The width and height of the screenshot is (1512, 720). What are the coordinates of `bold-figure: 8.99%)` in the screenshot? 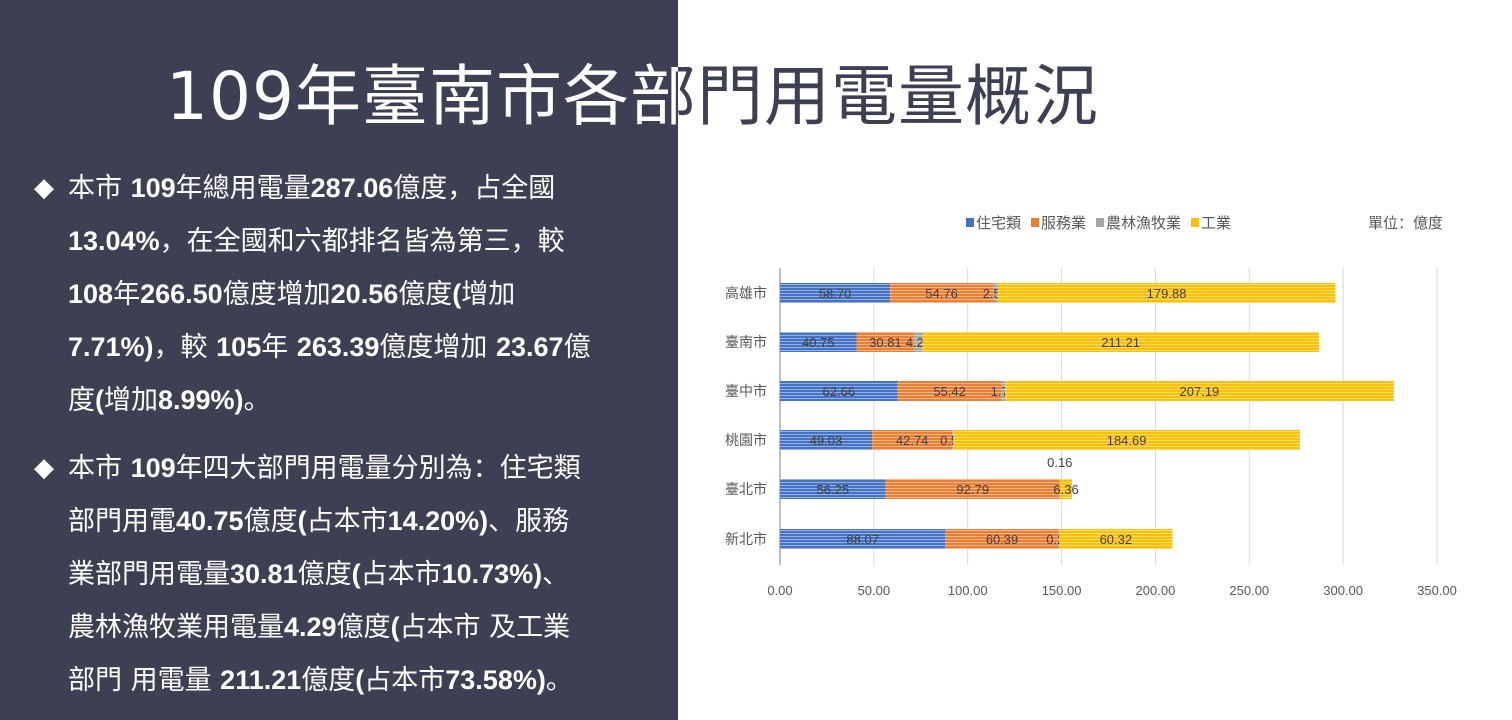 It's located at (201, 400).